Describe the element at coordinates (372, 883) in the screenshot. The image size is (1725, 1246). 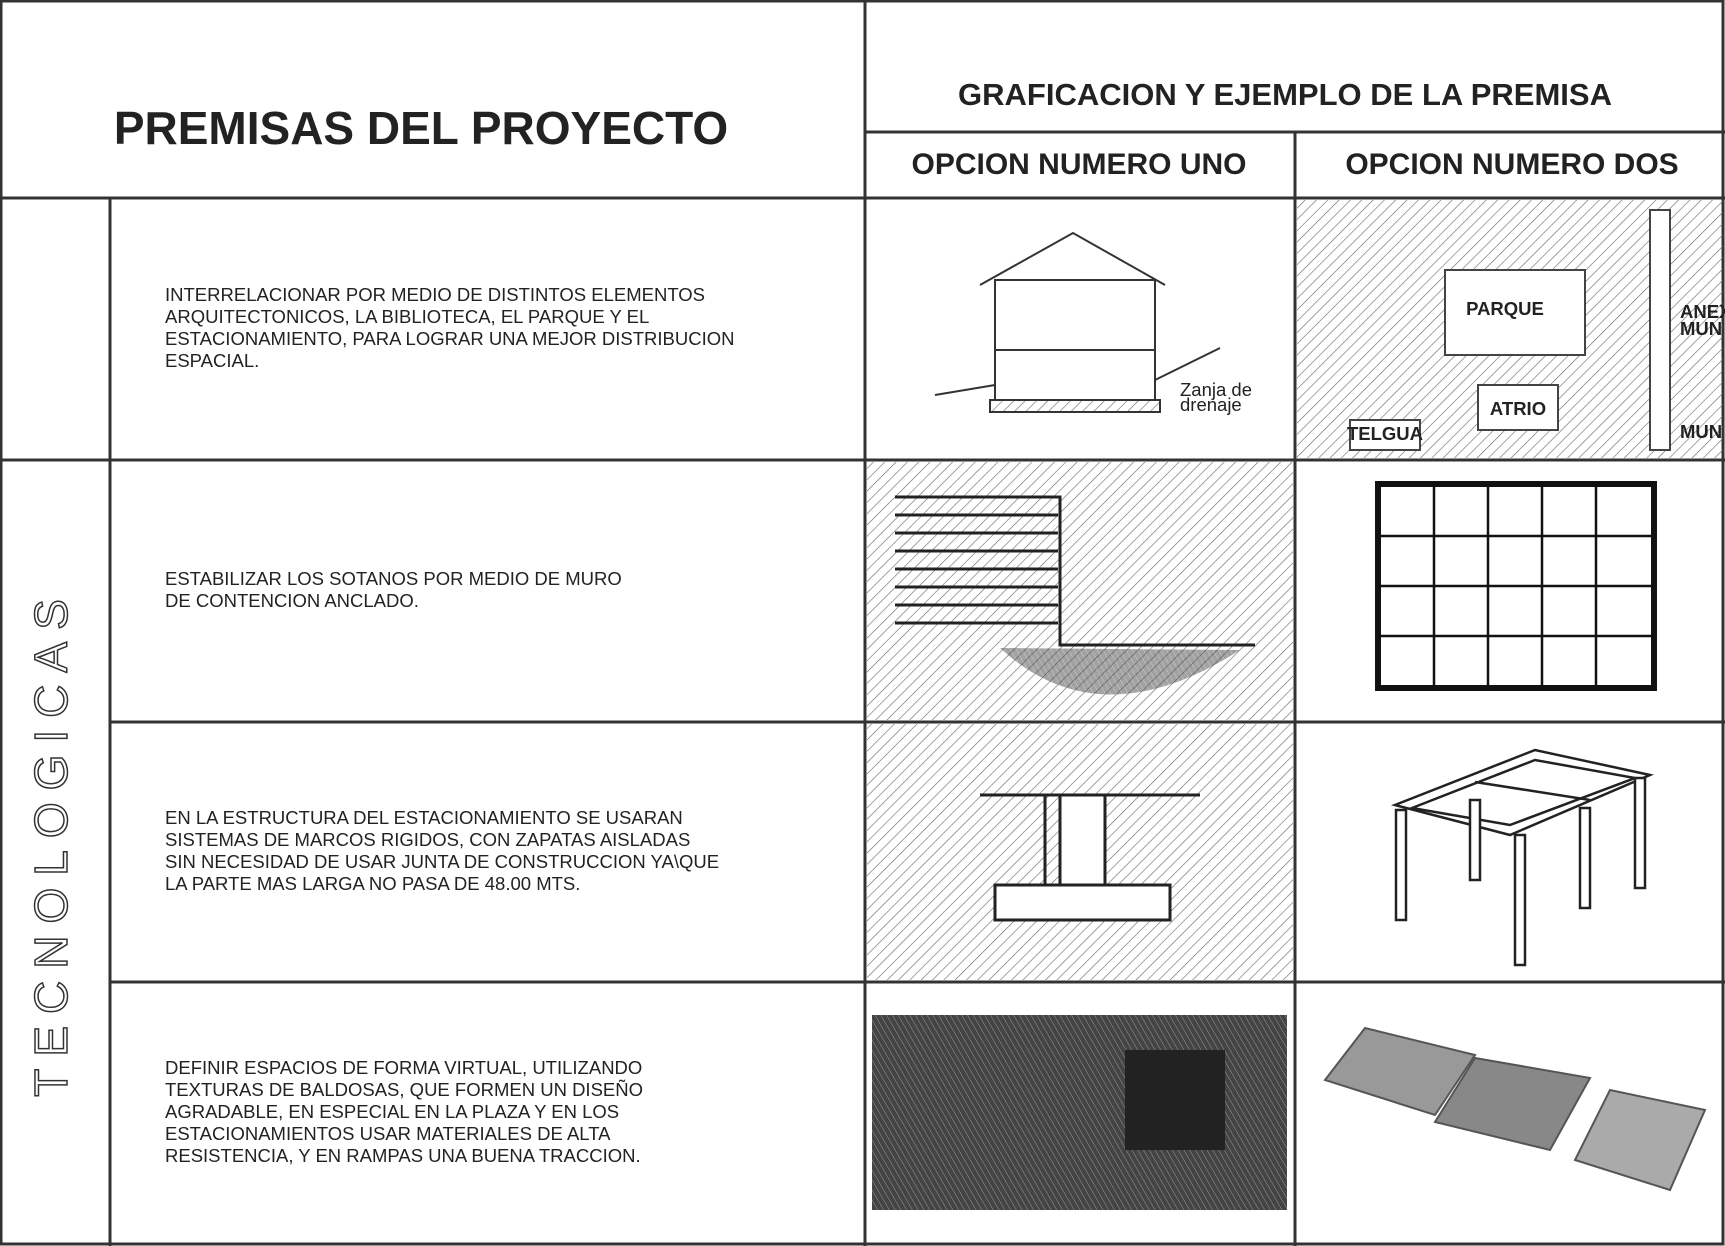
I see `premise-text: LA PARTE MAS LARGA NO PASA DE 48.00 MTS.` at that location.